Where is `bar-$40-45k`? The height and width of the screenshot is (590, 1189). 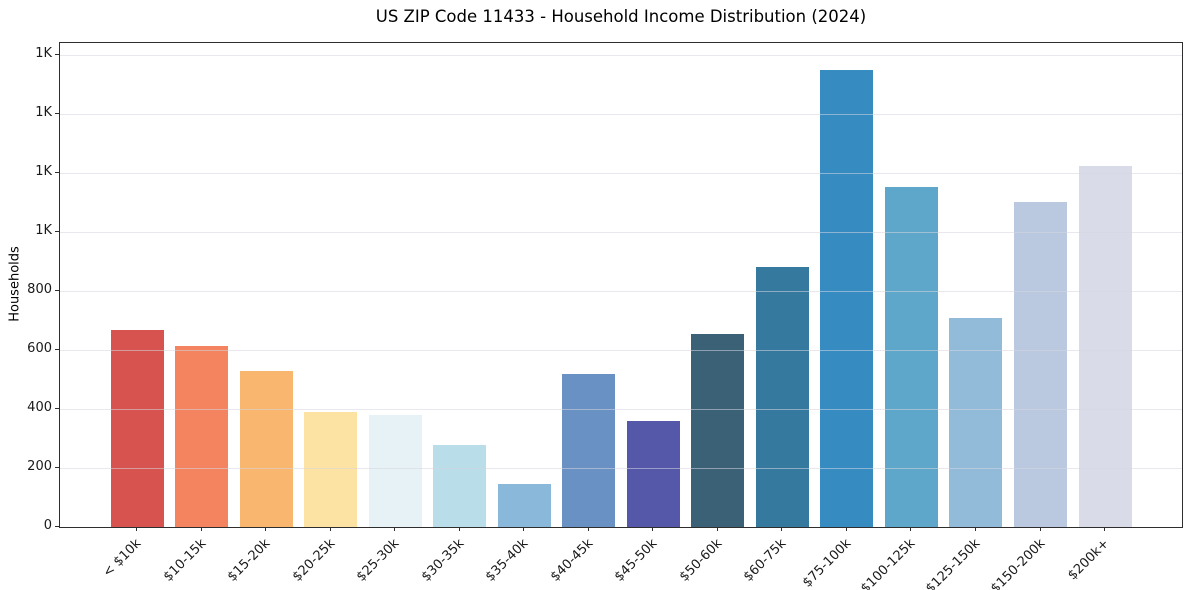 bar-$40-45k is located at coordinates (589, 450).